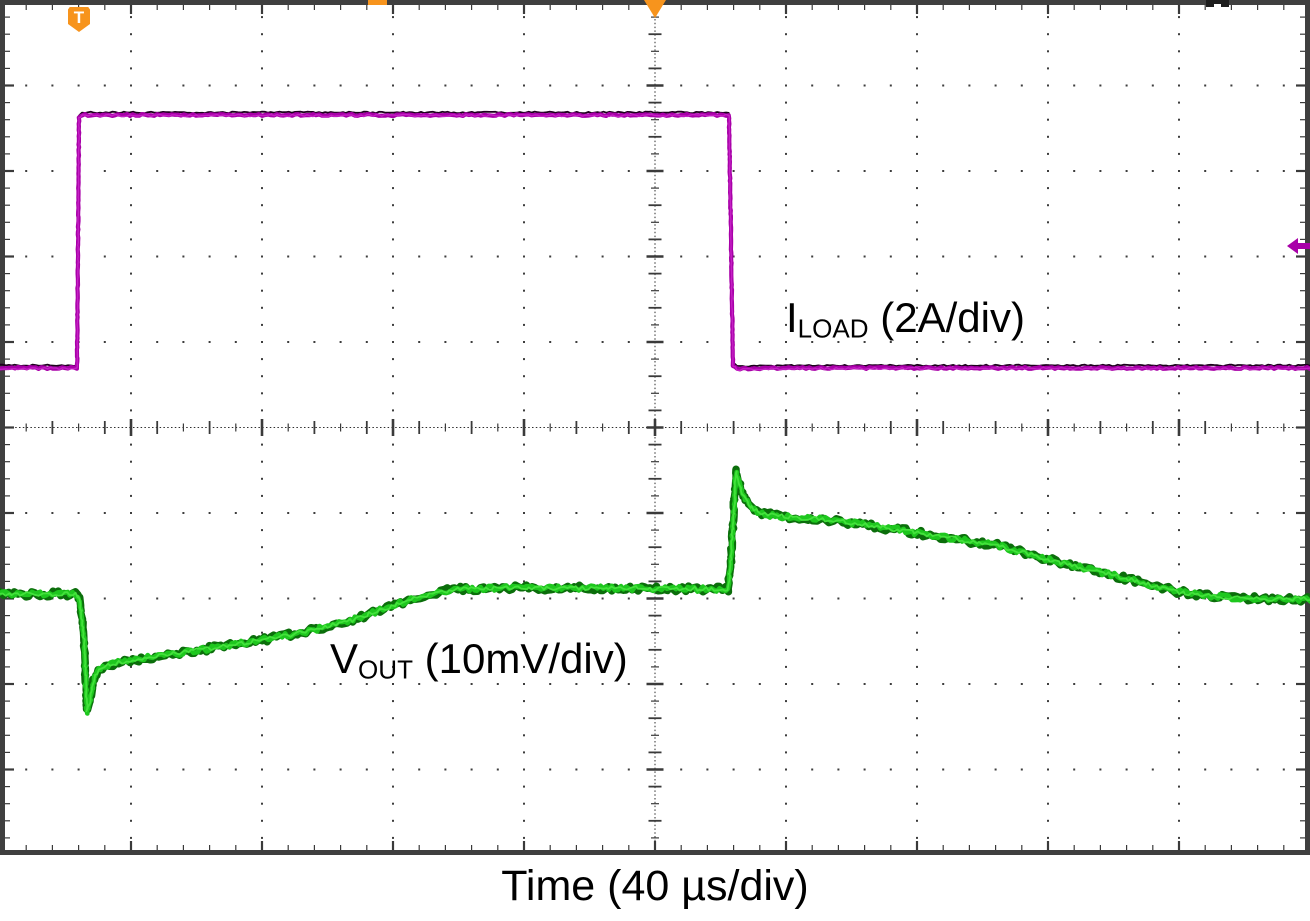 The height and width of the screenshot is (921, 1310). What do you see at coordinates (833, 328) in the screenshot?
I see `iload-label-sub: LOAD` at bounding box center [833, 328].